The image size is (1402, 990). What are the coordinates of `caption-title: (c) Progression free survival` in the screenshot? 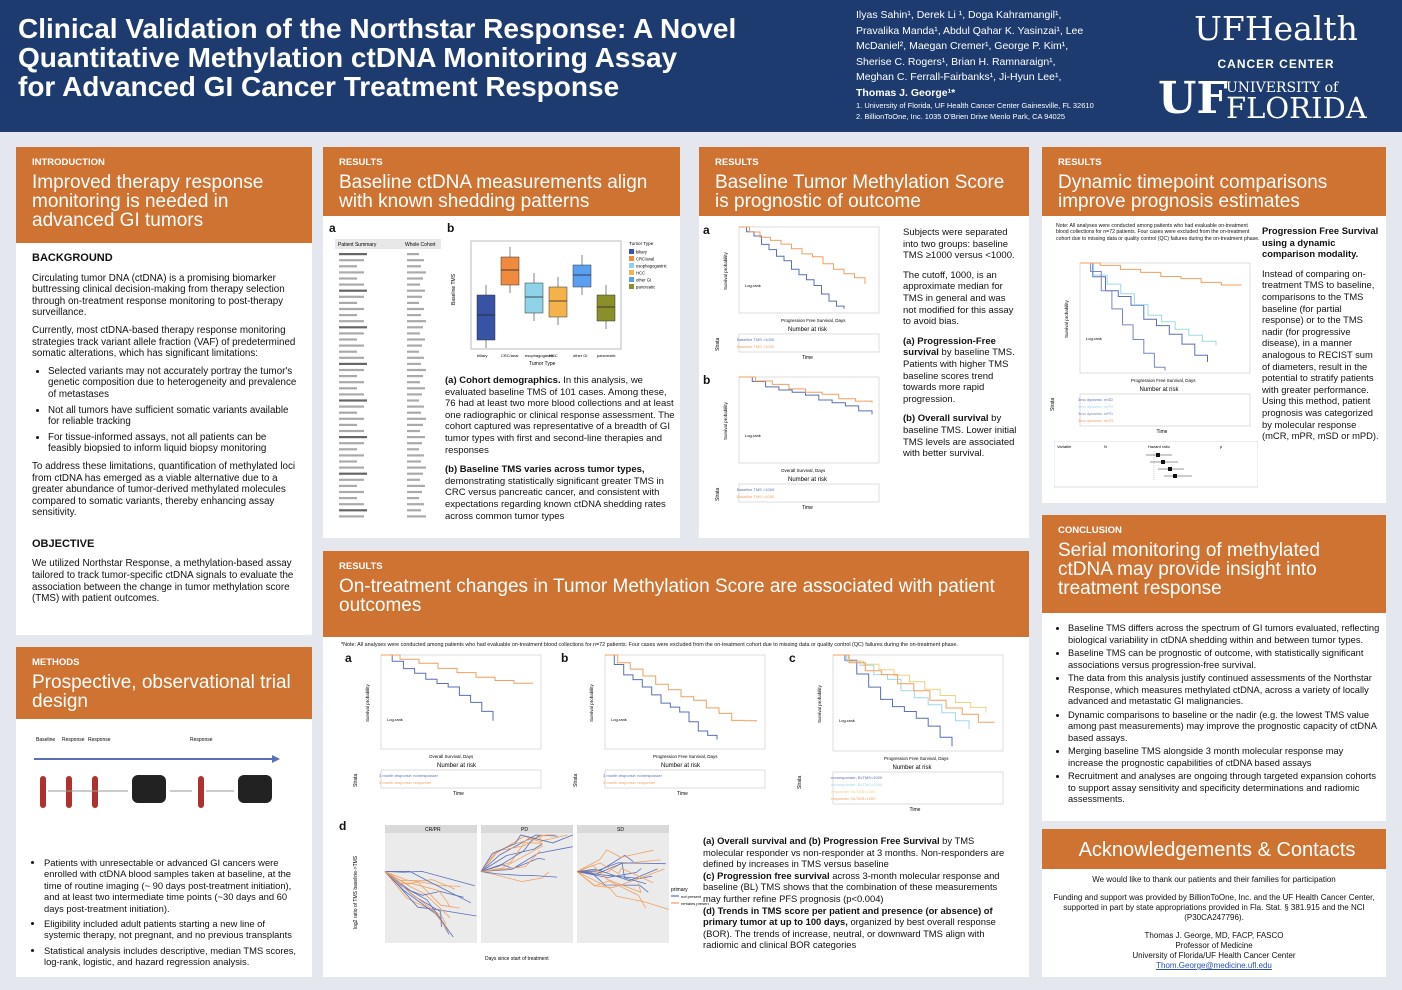 It's located at (766, 875).